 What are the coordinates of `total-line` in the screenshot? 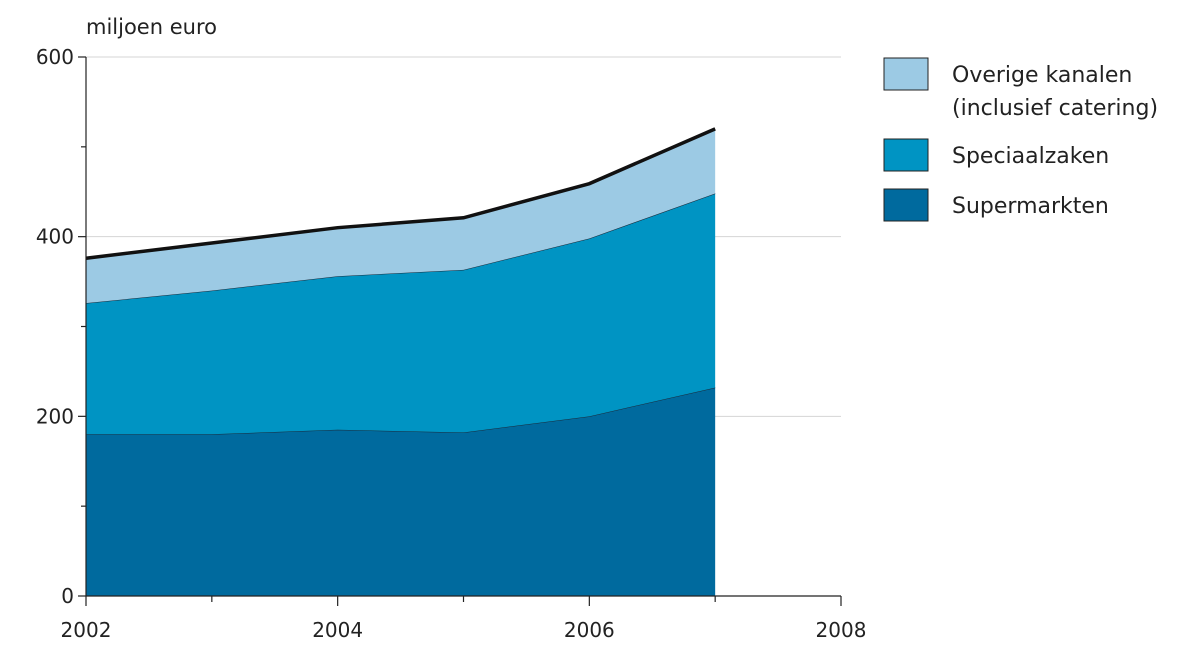 It's located at (400, 193).